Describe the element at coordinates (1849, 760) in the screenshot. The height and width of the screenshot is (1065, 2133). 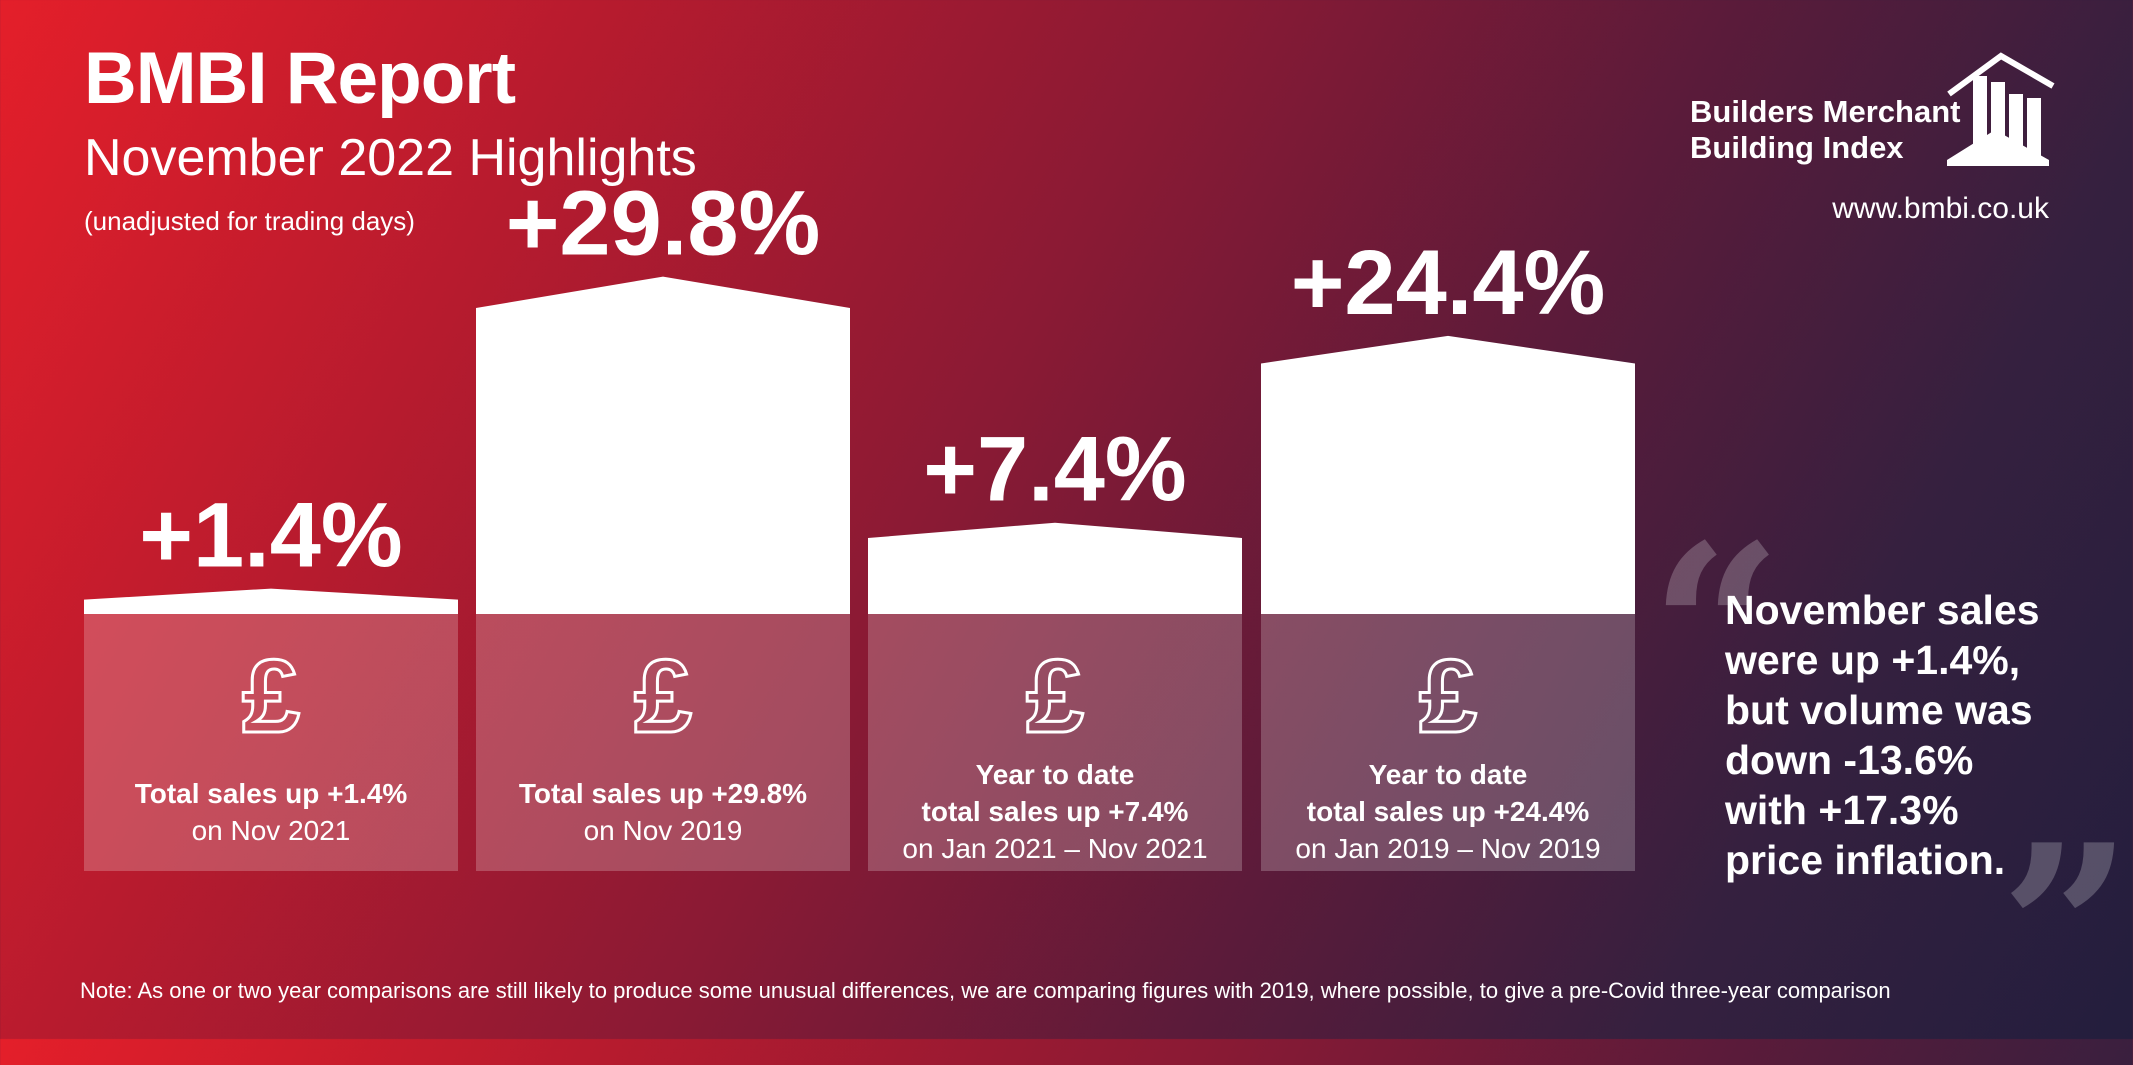
I see `quote-line: down -13.6%` at that location.